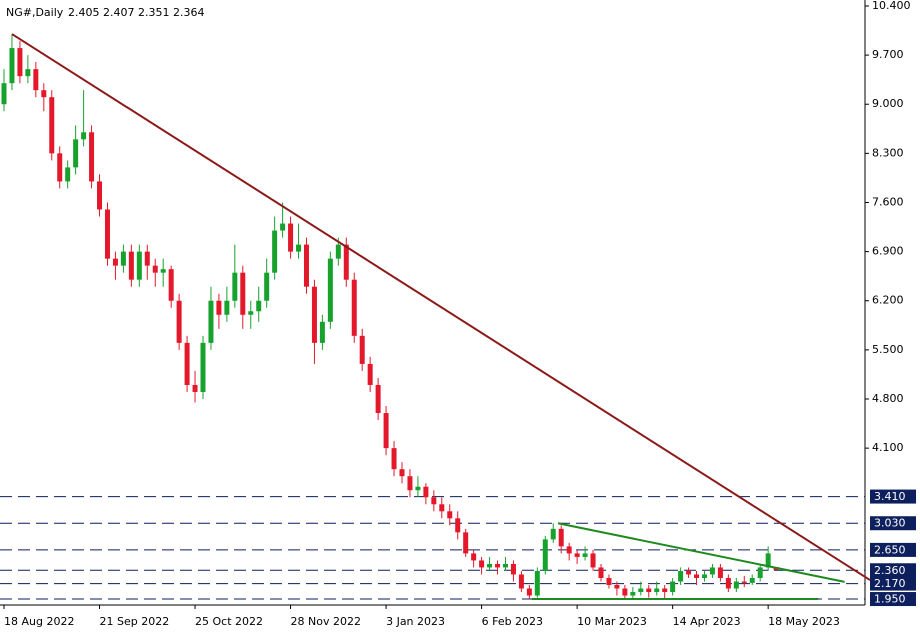 Image resolution: width=920 pixels, height=636 pixels. I want to click on y-tick-label: 4.100, so click(888, 447).